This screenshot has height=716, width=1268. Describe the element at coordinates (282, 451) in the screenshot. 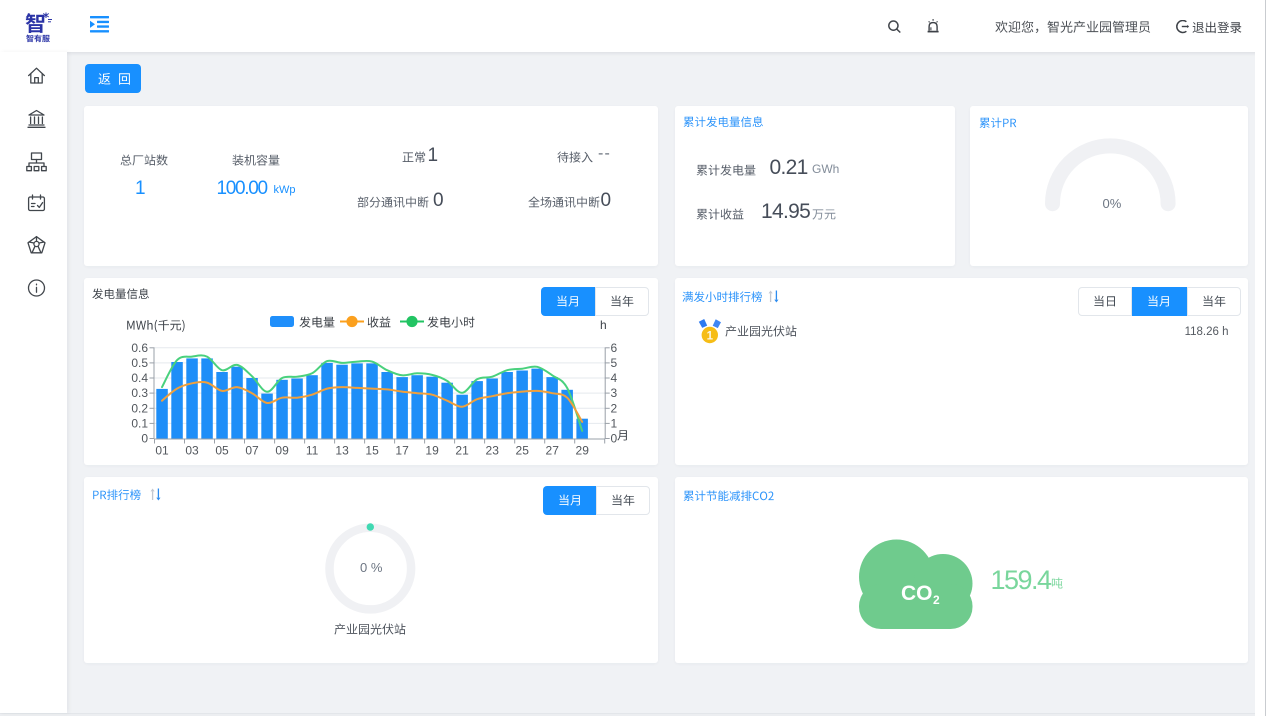

I see `svg-text: 09` at that location.